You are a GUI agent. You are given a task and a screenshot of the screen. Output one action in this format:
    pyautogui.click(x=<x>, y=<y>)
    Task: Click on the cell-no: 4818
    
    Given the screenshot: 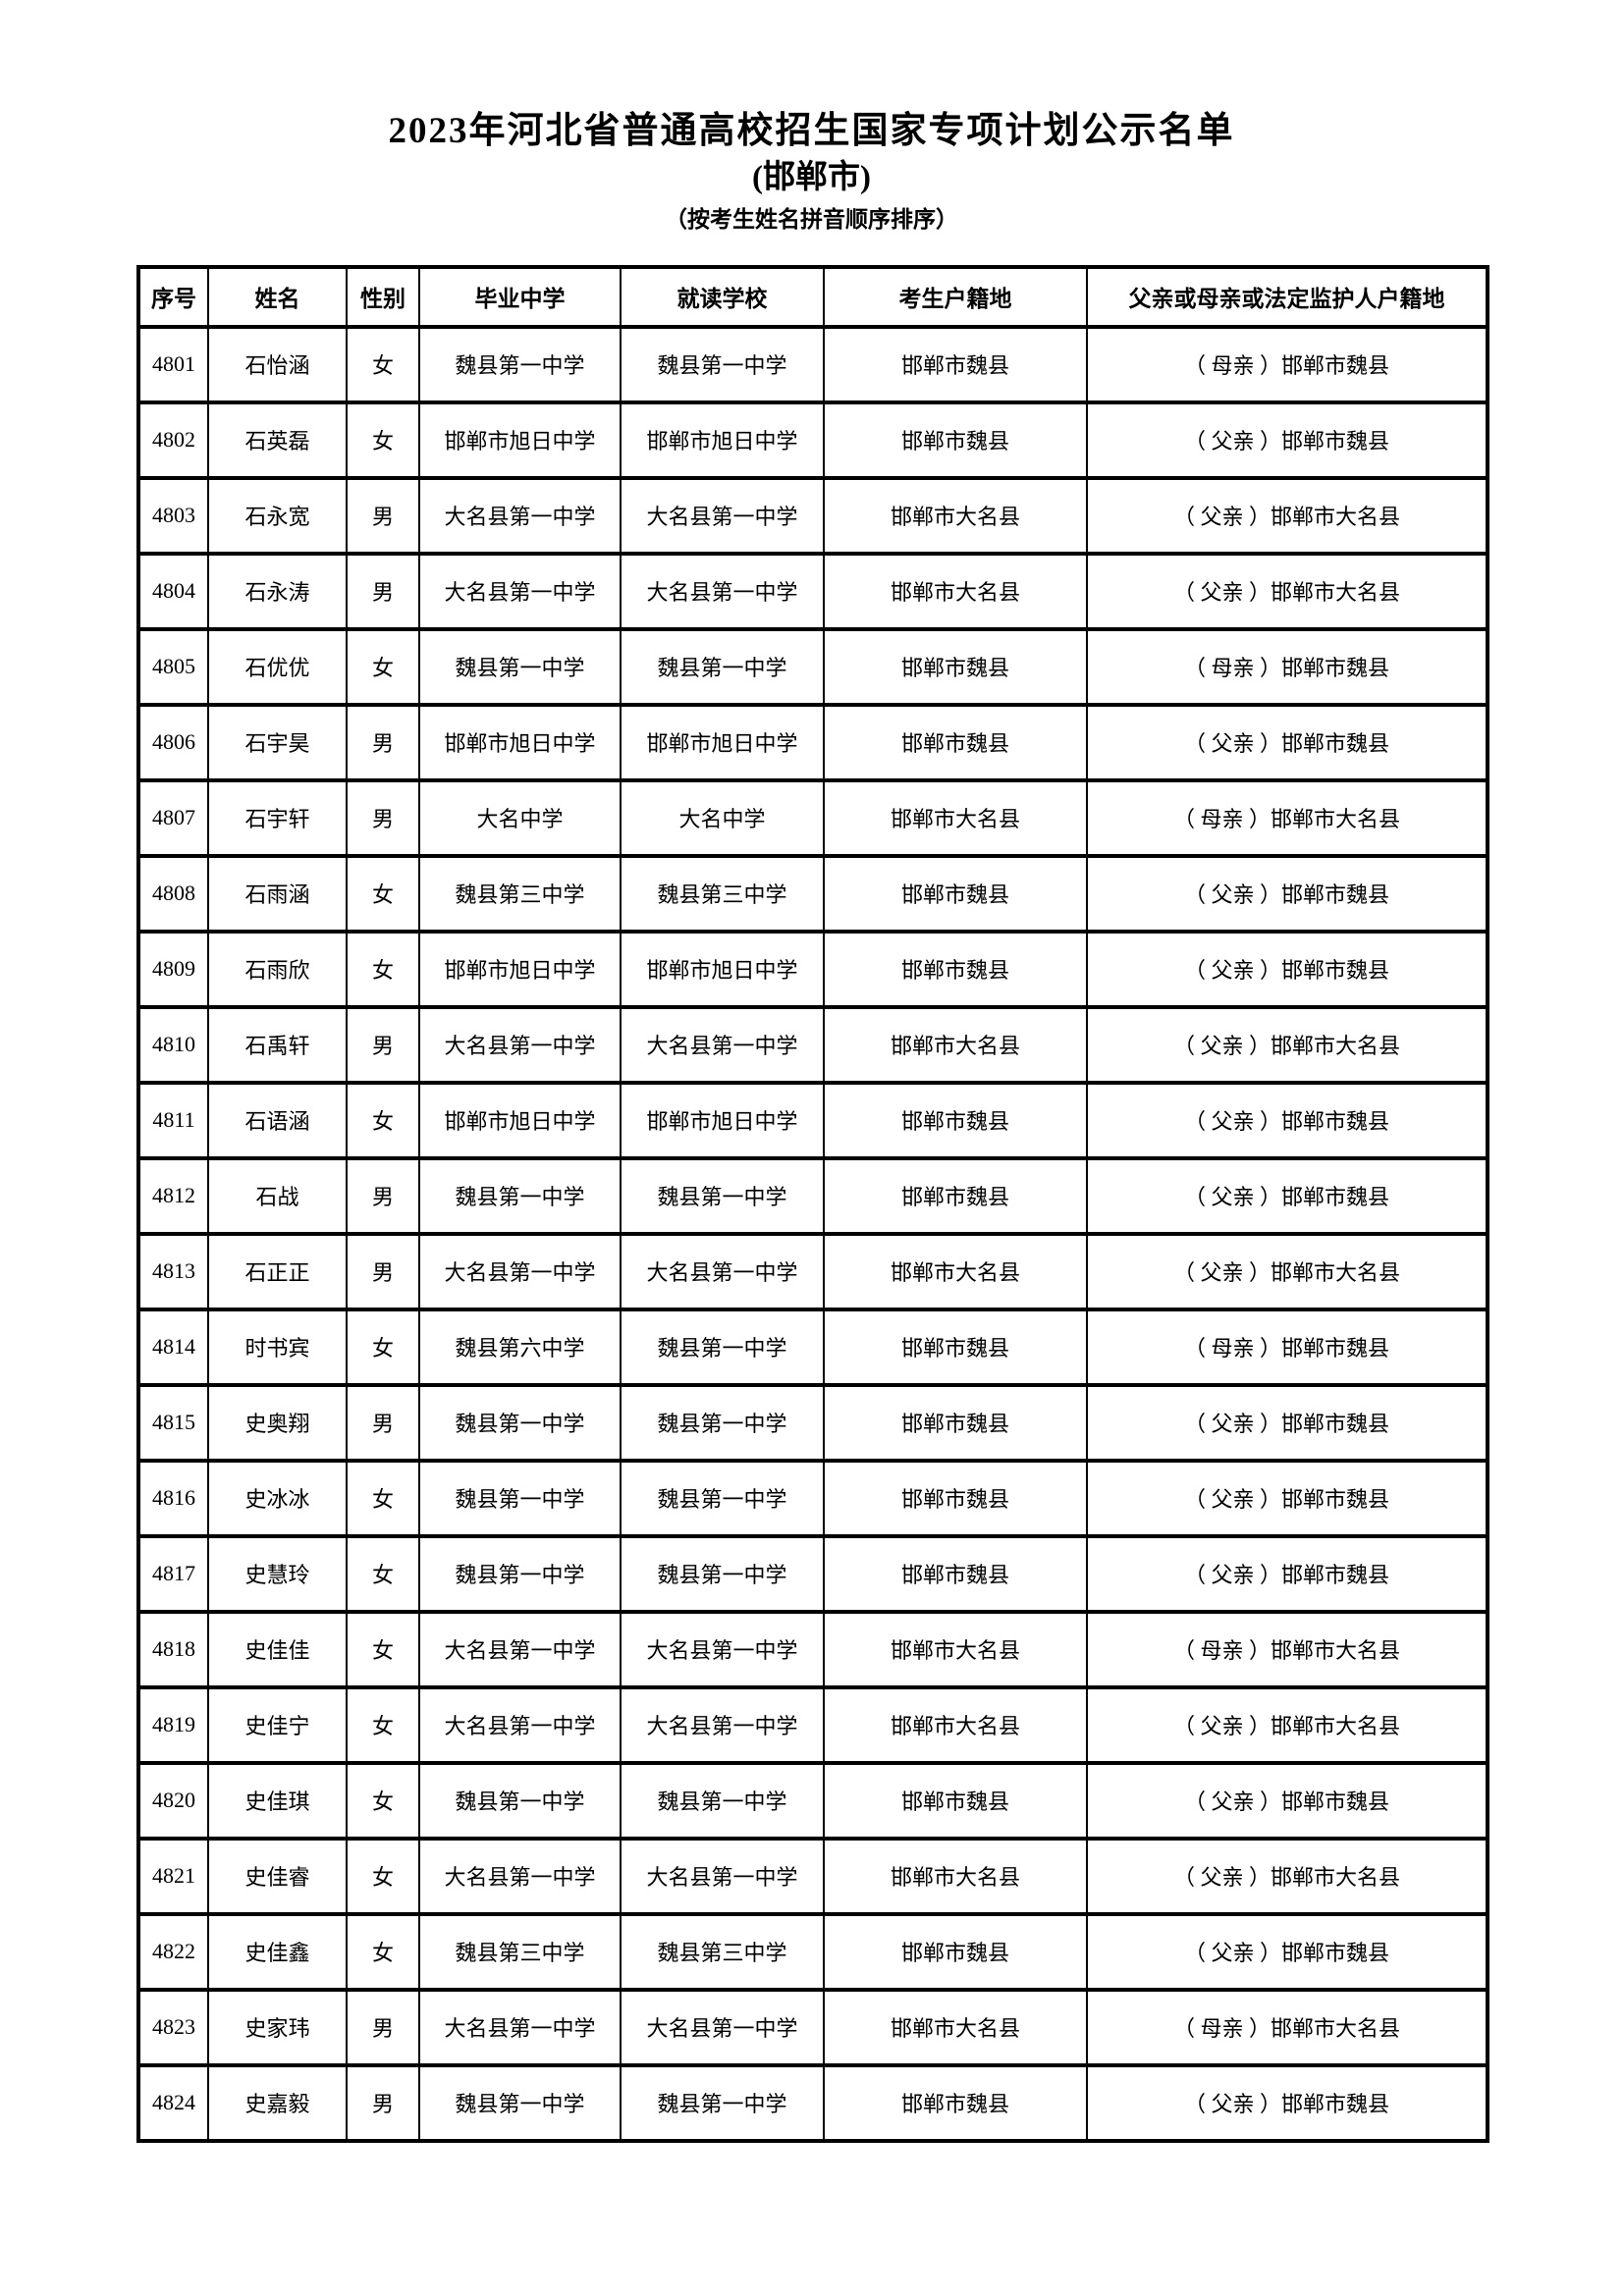 What is the action you would take?
    pyautogui.click(x=173, y=1649)
    